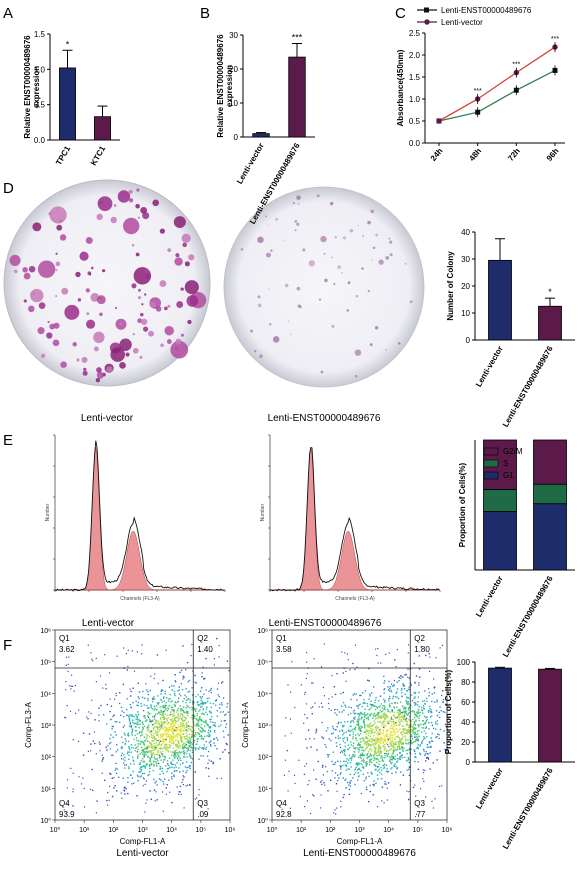 This screenshot has height=873, width=588. What do you see at coordinates (40, 34) in the screenshot?
I see `y-tick-label: 1.5` at bounding box center [40, 34].